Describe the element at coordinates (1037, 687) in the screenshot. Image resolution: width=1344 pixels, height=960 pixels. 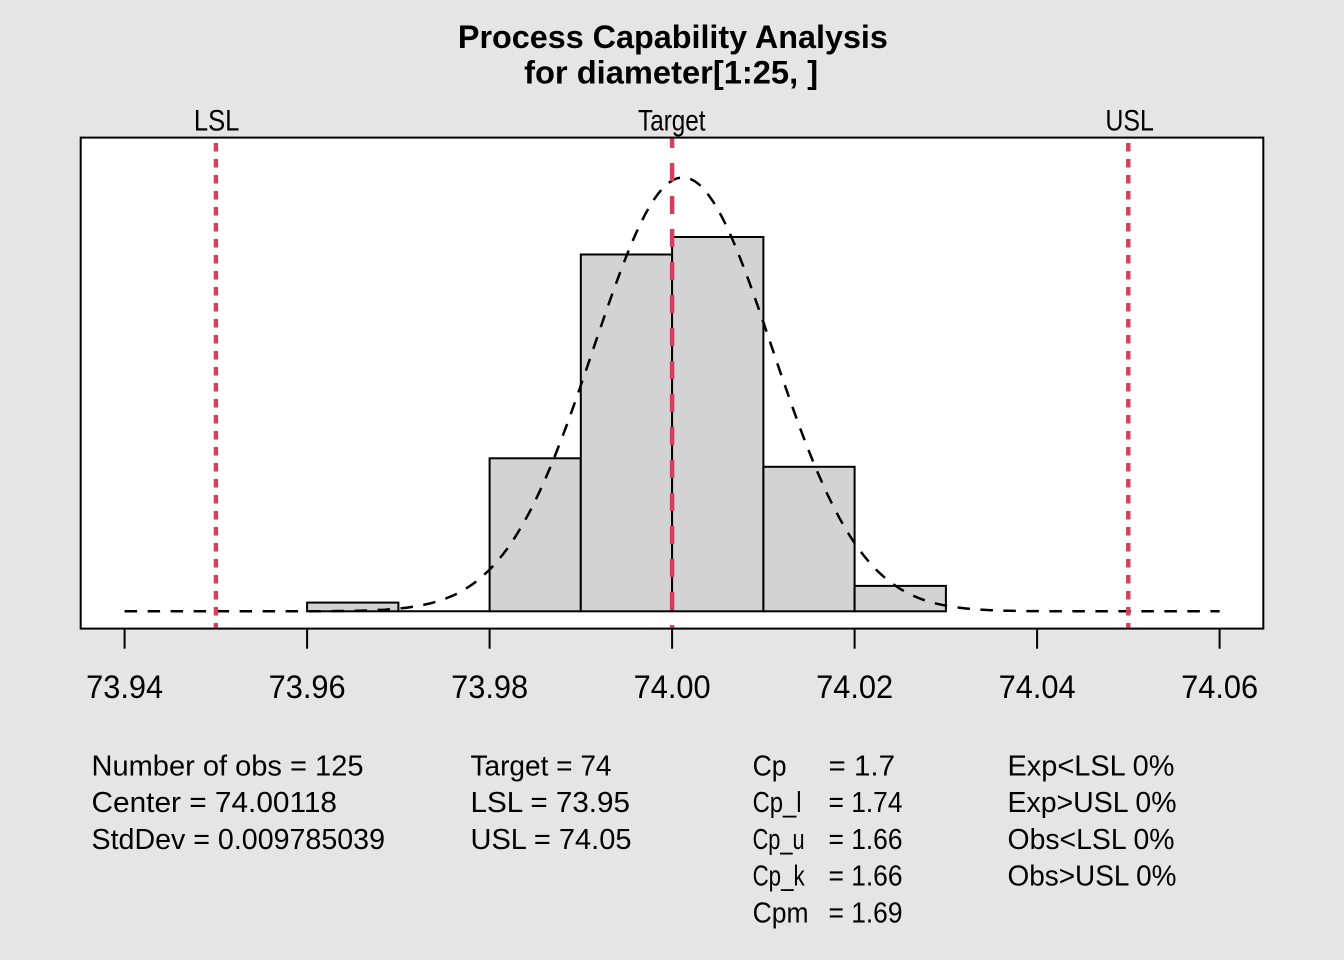
I see `svg-text: 74.04` at that location.